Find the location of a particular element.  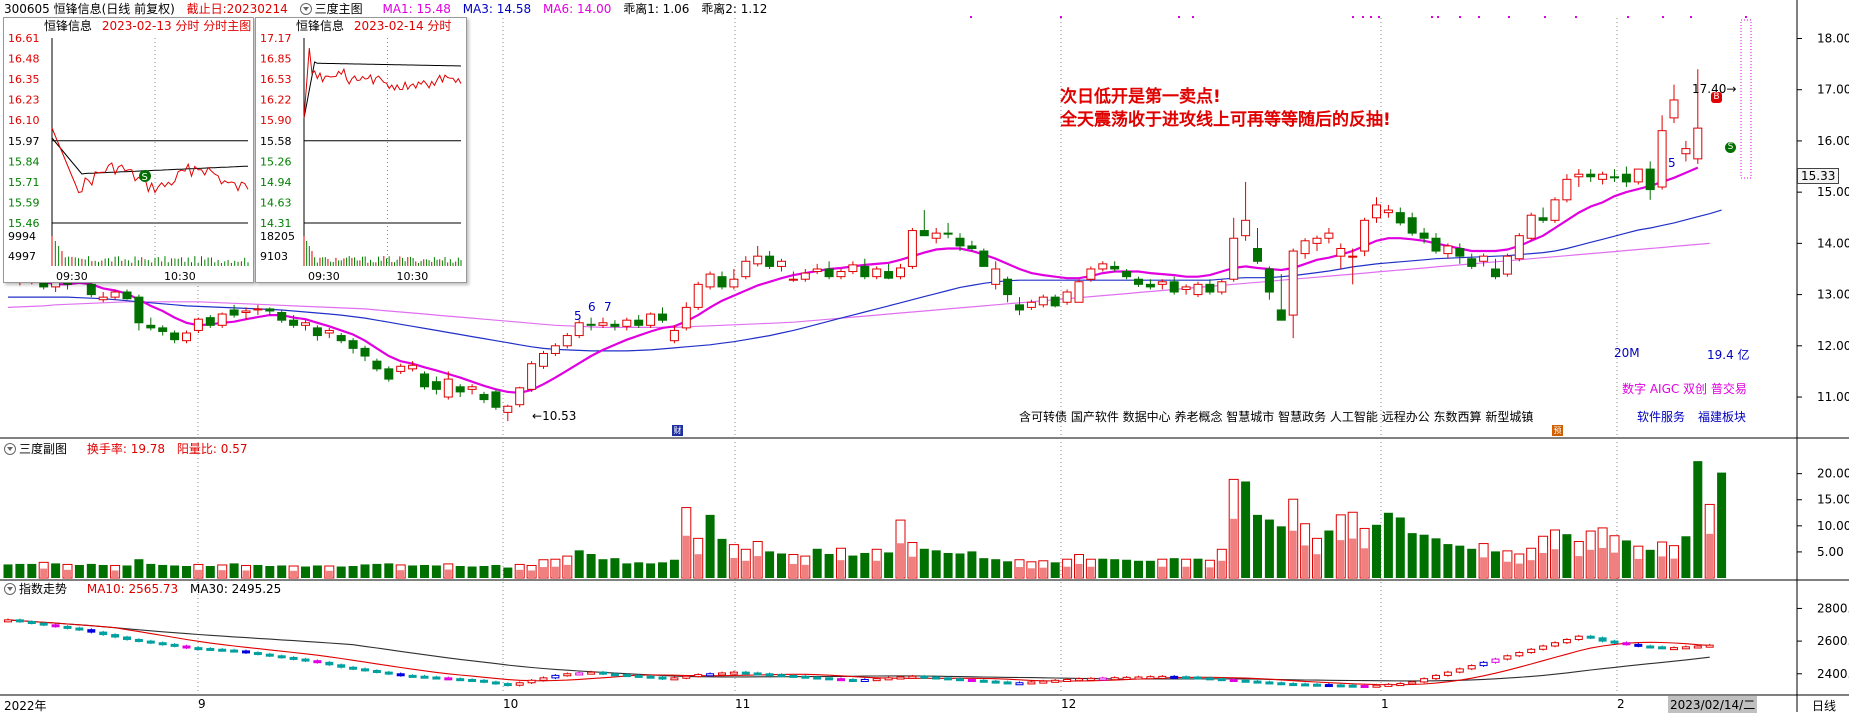

main-tick-label: 12.00 is located at coordinates (1833, 346).